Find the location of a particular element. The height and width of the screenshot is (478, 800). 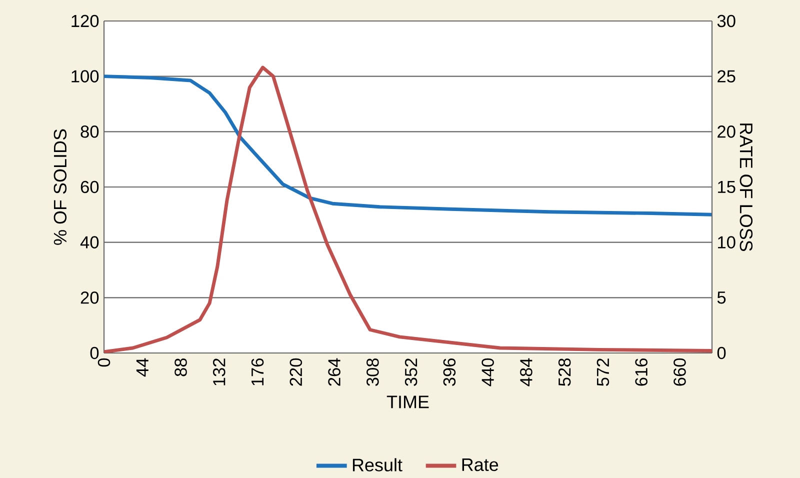

y-tick-label: 80 is located at coordinates (89, 132).